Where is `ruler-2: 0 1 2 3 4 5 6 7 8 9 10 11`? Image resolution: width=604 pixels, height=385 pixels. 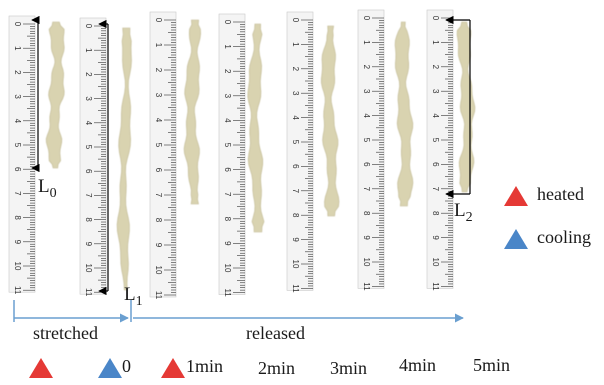 ruler-2: 0 1 2 3 4 5 6 7 8 9 10 11 is located at coordinates (93, 157).